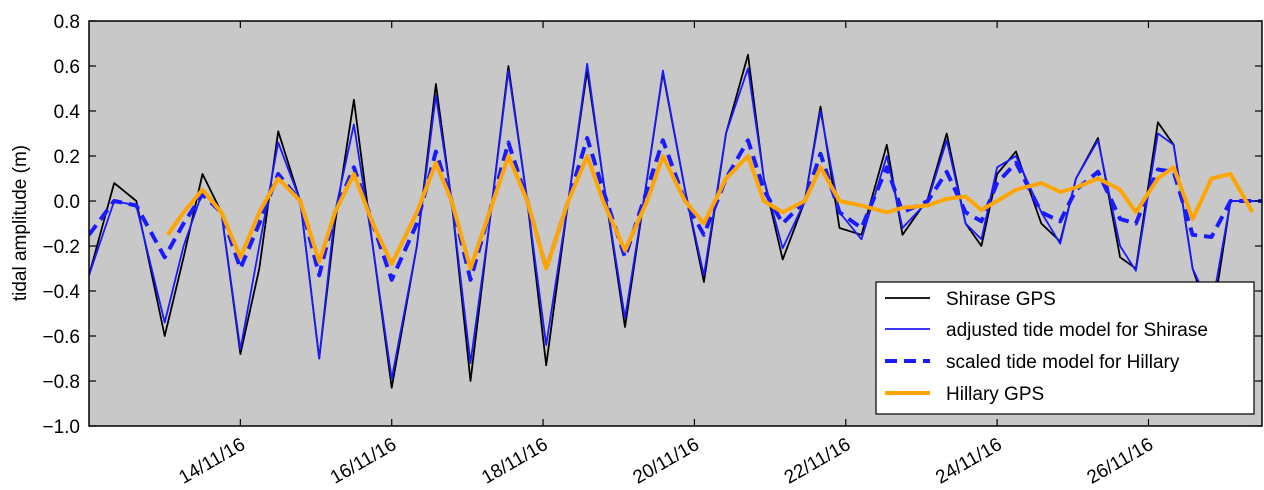 The height and width of the screenshot is (490, 1264). What do you see at coordinates (61, 337) in the screenshot?
I see `y-tick-label: −0.6` at bounding box center [61, 337].